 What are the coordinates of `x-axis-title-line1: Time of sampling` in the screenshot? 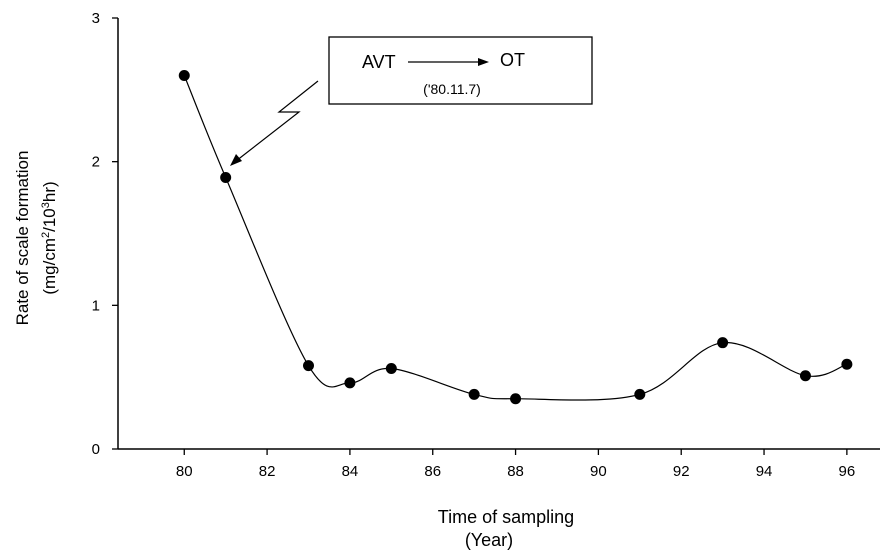 It's located at (506, 517).